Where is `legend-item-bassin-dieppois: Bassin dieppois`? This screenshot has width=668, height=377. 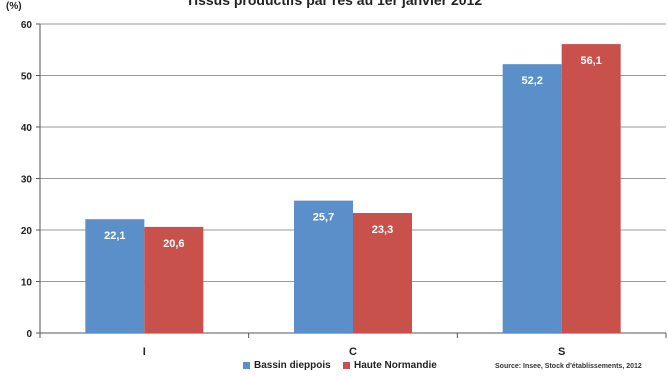 legend-item-bassin-dieppois: Bassin dieppois is located at coordinates (287, 365).